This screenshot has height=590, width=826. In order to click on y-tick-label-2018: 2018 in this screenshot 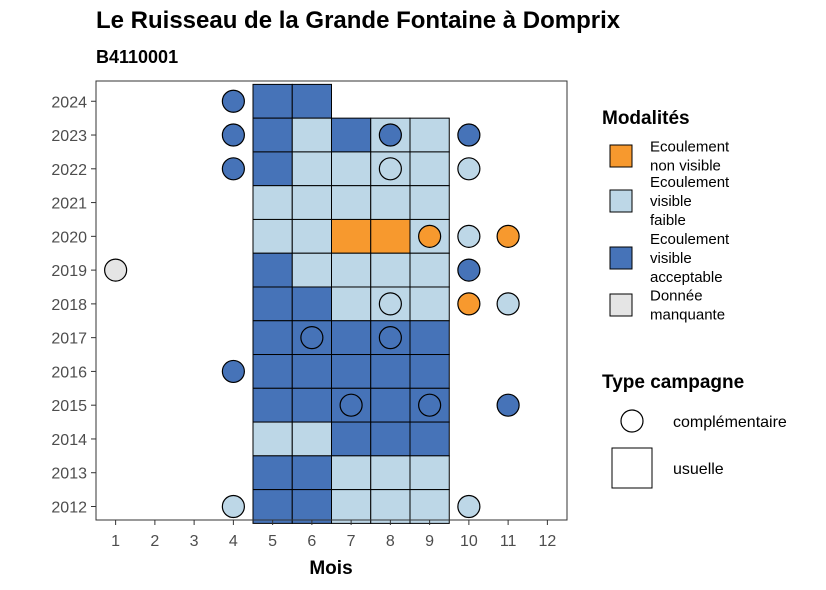, I will do `click(69, 305)`.